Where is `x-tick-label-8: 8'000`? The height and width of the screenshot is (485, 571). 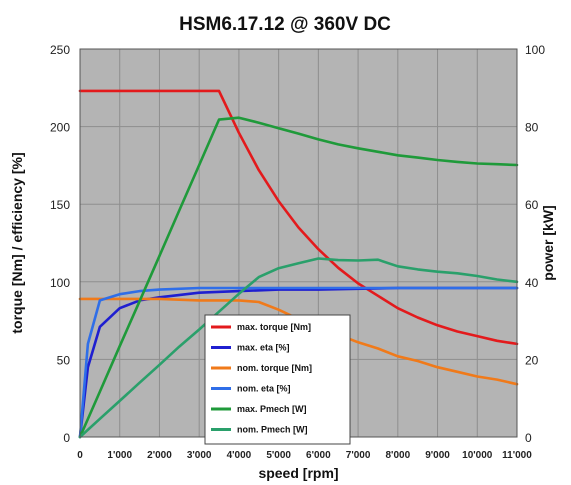
x-tick-label-8: 8'000 is located at coordinates (398, 455).